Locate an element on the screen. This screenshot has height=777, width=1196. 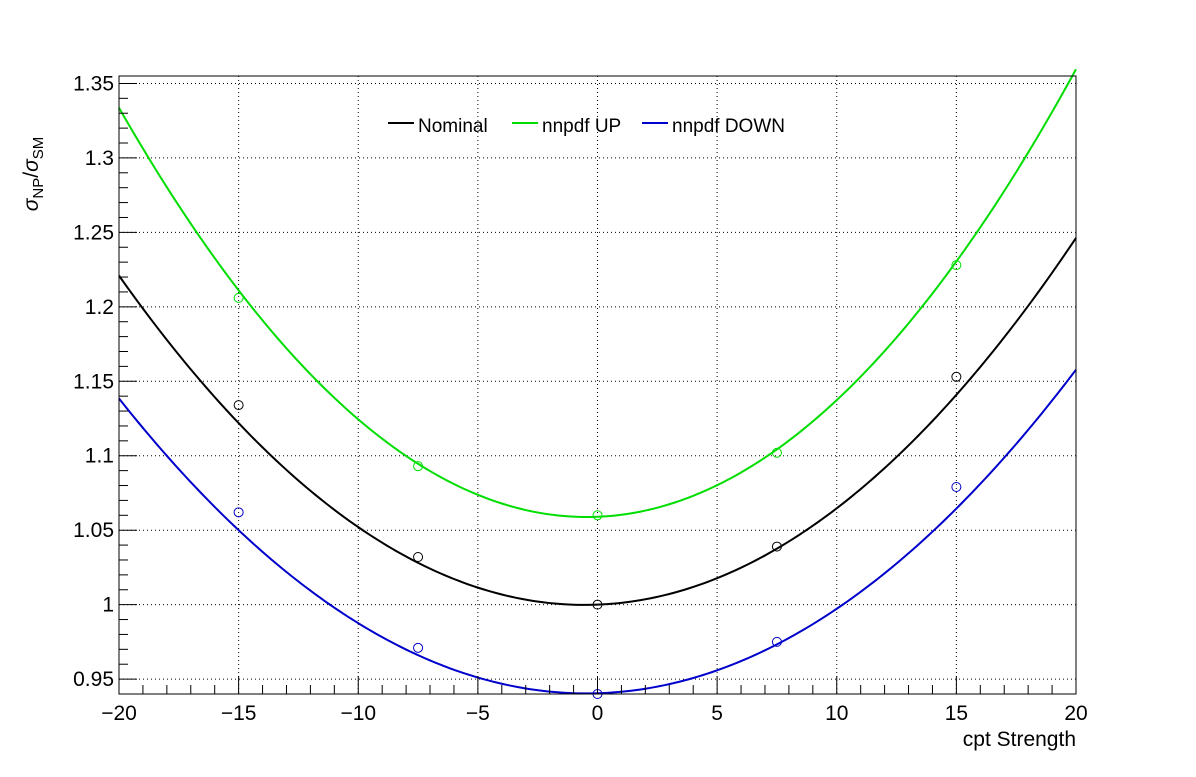
y-tick-label: 0.95 is located at coordinates (93, 679).